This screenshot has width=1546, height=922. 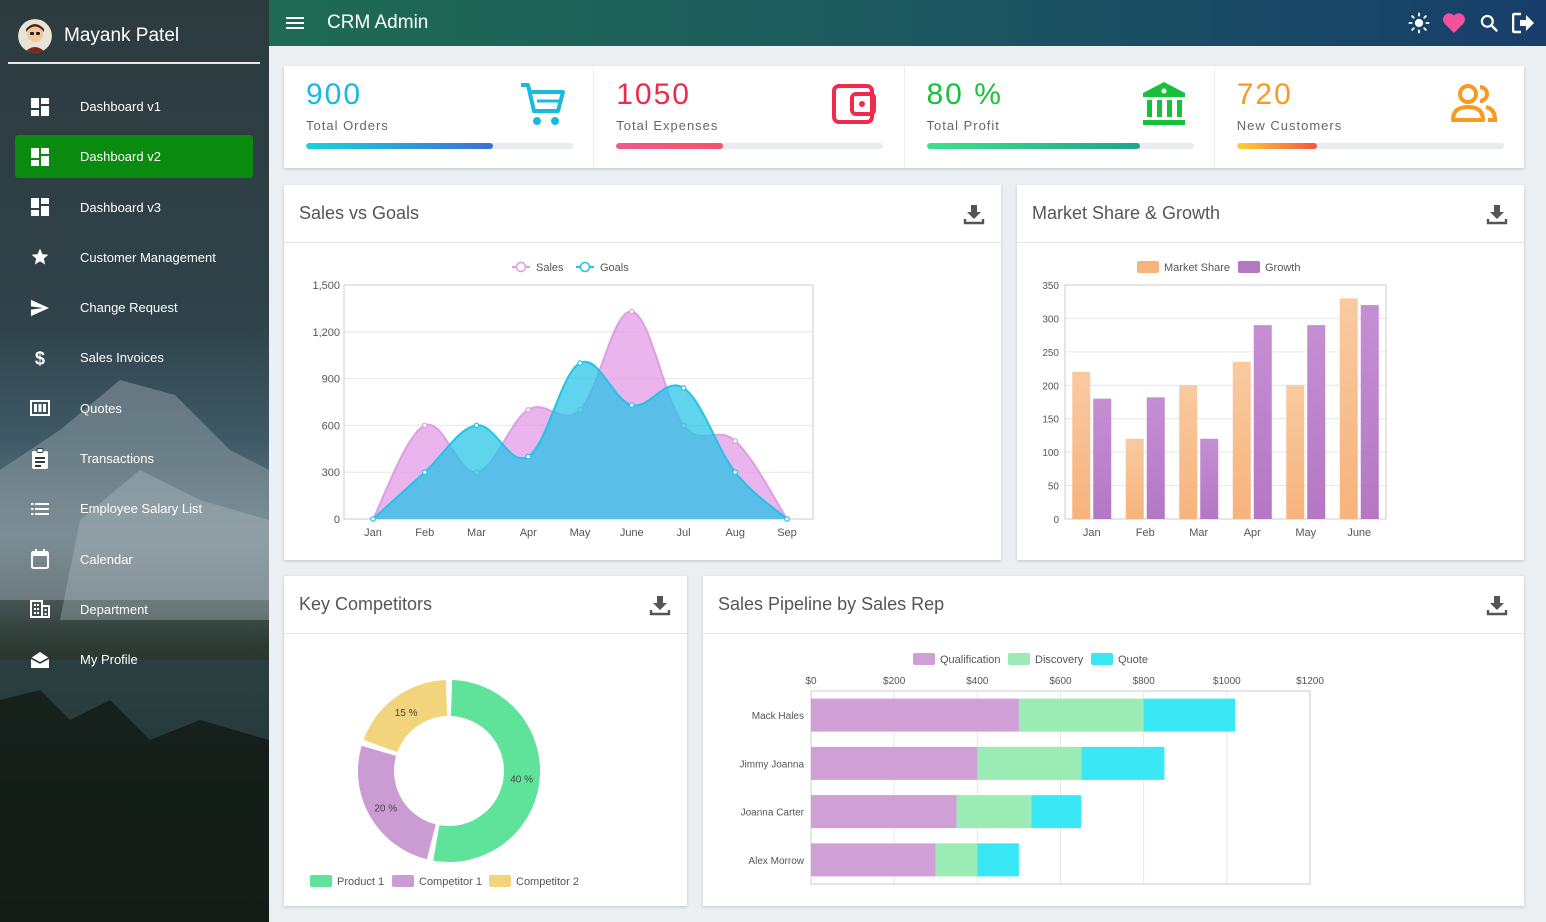 What do you see at coordinates (749, 117) in the screenshot?
I see `stat-card-total-expenses: 1050 Total Expenses` at bounding box center [749, 117].